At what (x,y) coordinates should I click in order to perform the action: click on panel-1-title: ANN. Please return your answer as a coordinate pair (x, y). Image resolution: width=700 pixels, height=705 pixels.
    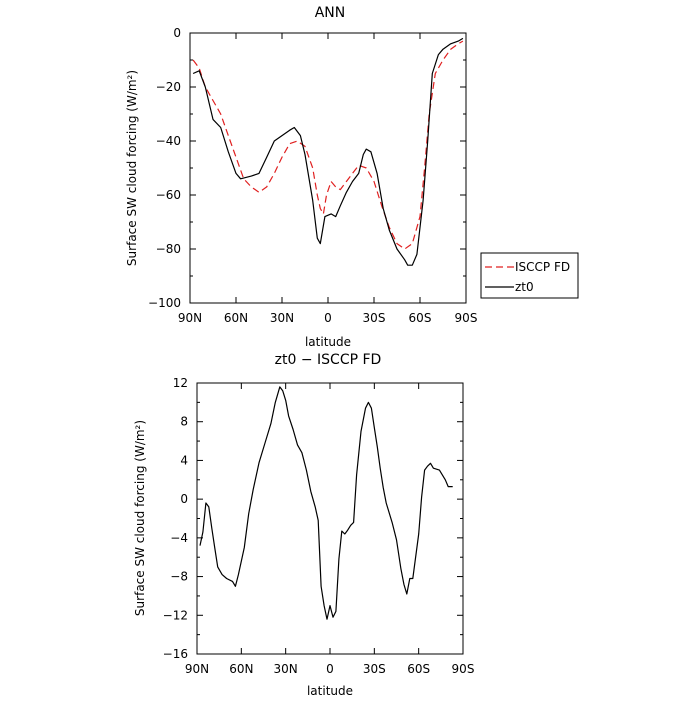
    Looking at the image, I should click on (330, 13).